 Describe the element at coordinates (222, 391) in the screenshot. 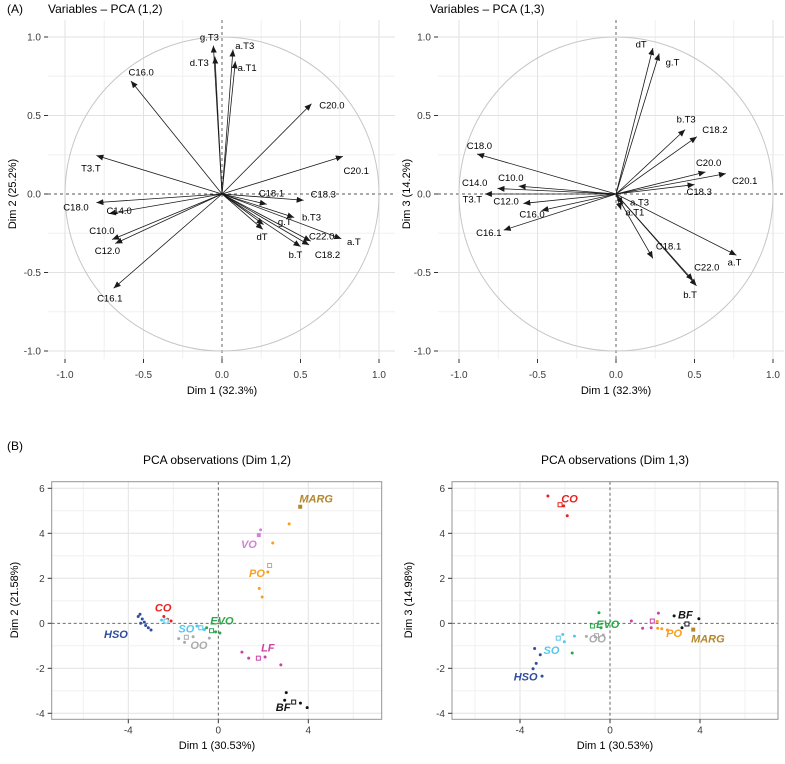

I see `variables-pca12-xaxis-label: Dim 1 (32.3%)` at that location.